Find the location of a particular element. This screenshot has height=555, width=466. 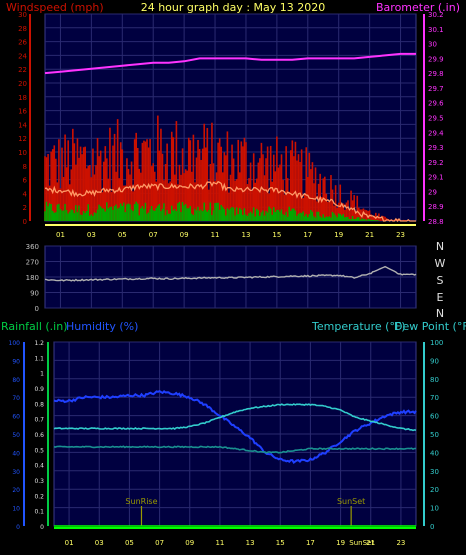

temp-tick-label: 80 is located at coordinates (434, 380).